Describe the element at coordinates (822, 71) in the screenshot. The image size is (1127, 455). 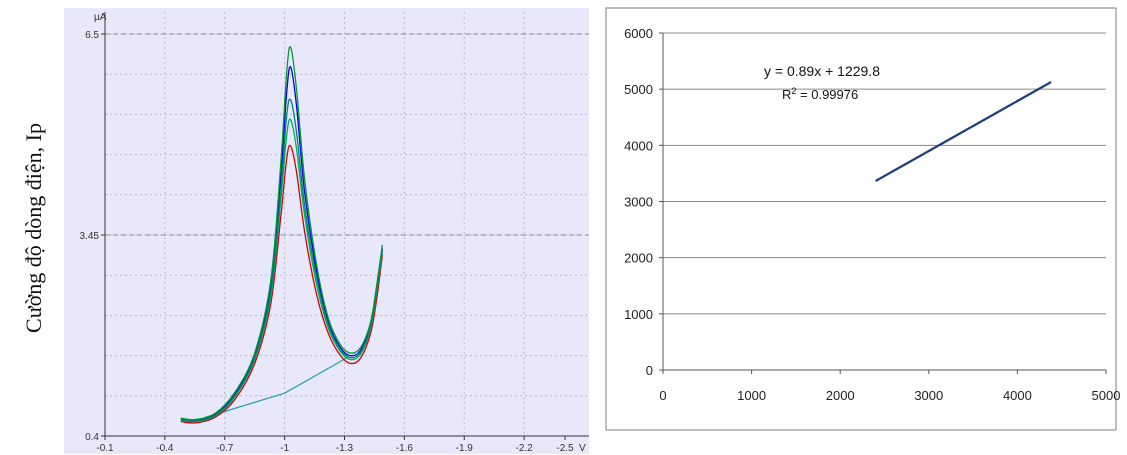
I see `regression-equation-label: y = 0.89x + 1229.8` at that location.